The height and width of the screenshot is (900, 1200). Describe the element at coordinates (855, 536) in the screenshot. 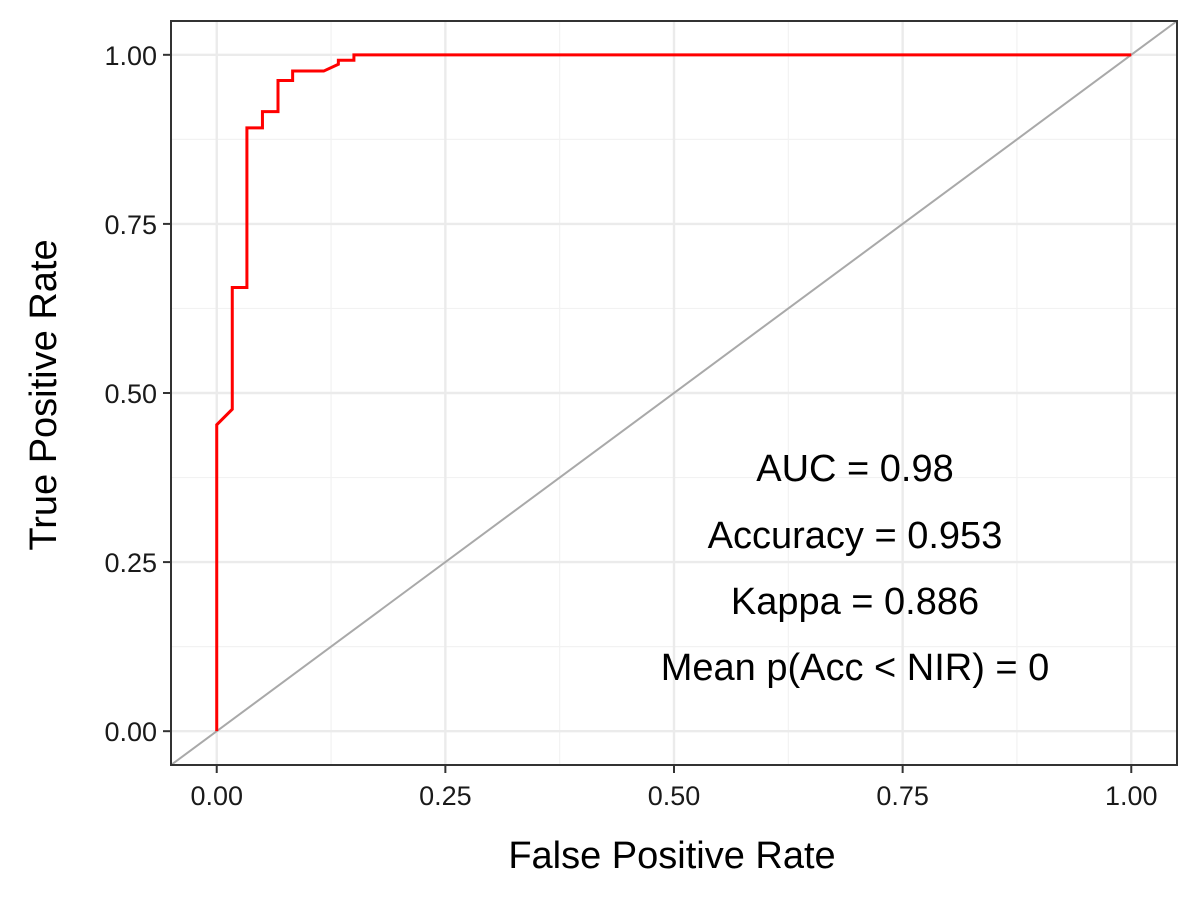

I see `annotation-accuracy: Accuracy = 0.953` at that location.